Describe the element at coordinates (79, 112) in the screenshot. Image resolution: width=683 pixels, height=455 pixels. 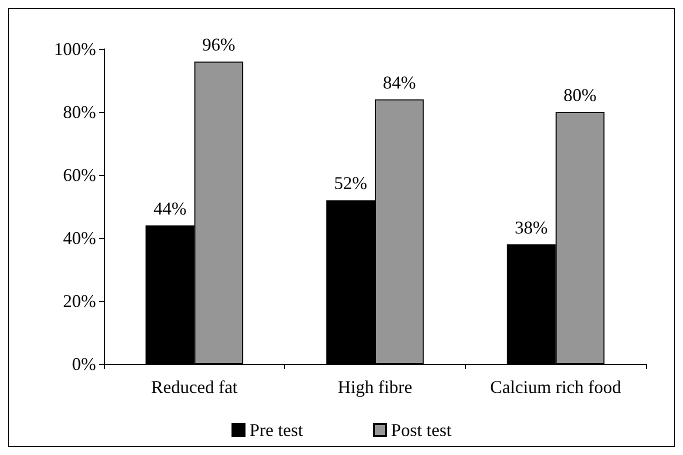
I see `y-tick-label: 80%` at that location.